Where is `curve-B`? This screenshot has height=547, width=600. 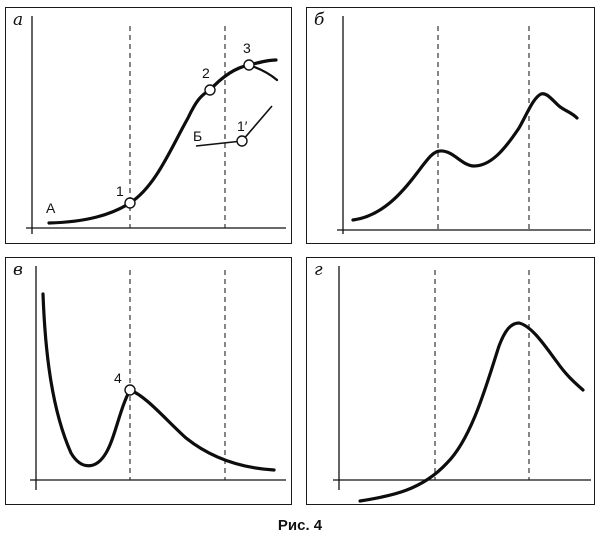
curve-B is located at coordinates (234, 126).